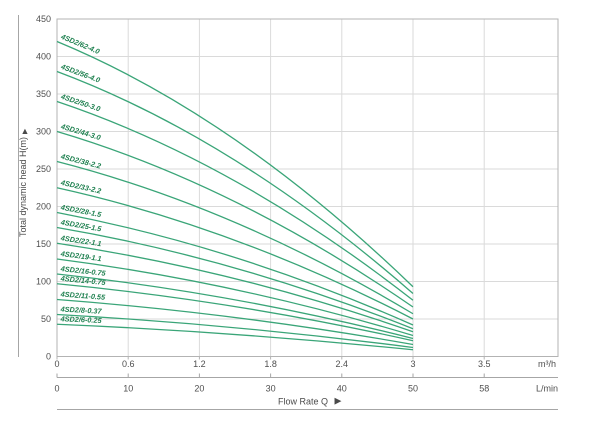 The width and height of the screenshot is (600, 430). What do you see at coordinates (128, 364) in the screenshot?
I see `x-tick-label-m3h: 0.6` at bounding box center [128, 364].